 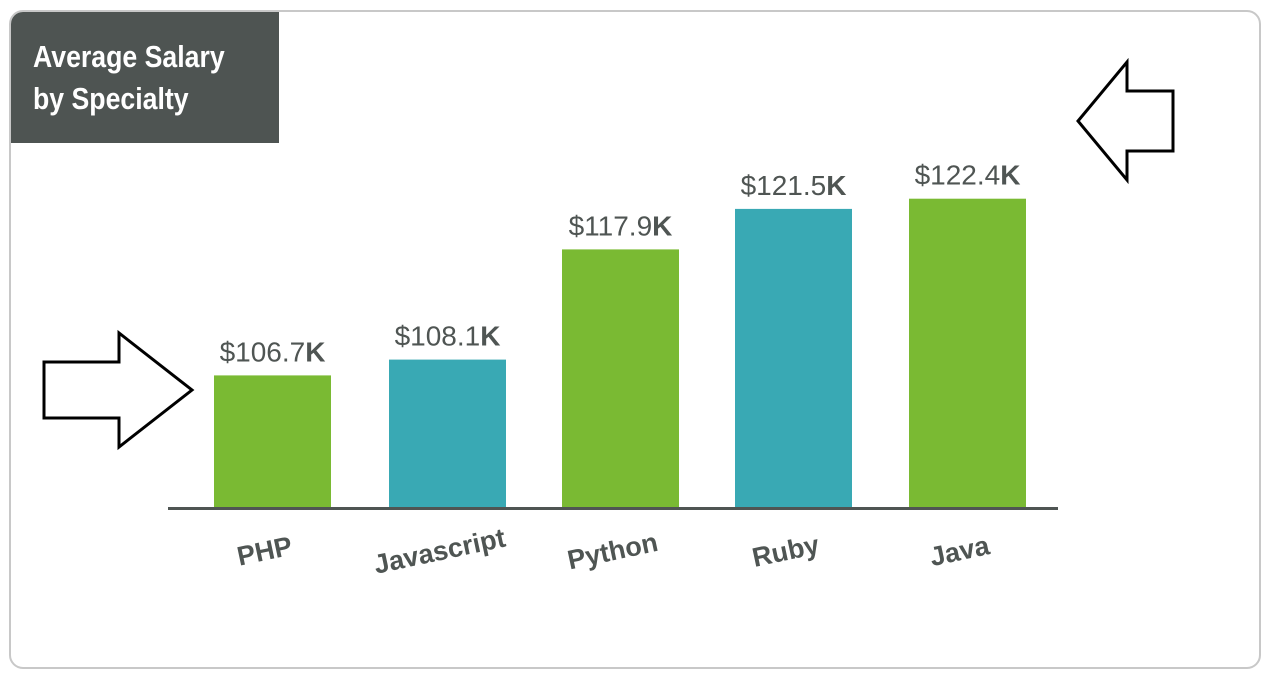 What do you see at coordinates (784, 185) in the screenshot?
I see `value-label-amount: $121.5` at bounding box center [784, 185].